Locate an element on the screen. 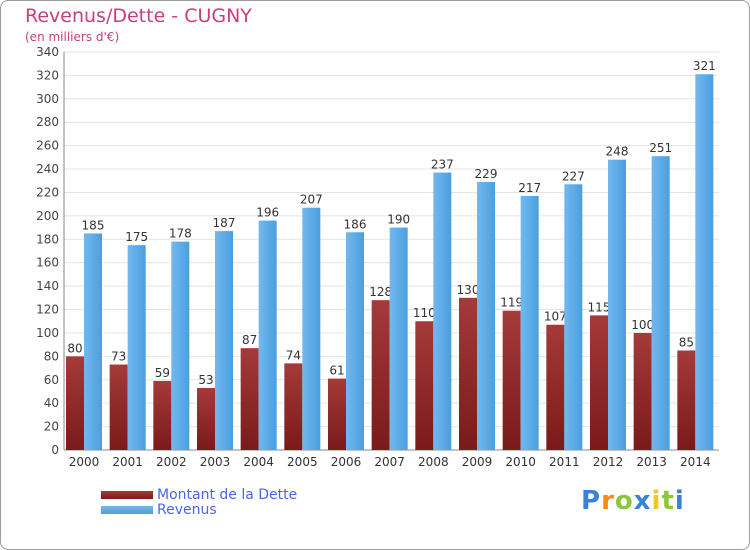 This screenshot has width=750, height=550. y-tick-label: 160 is located at coordinates (47, 263).